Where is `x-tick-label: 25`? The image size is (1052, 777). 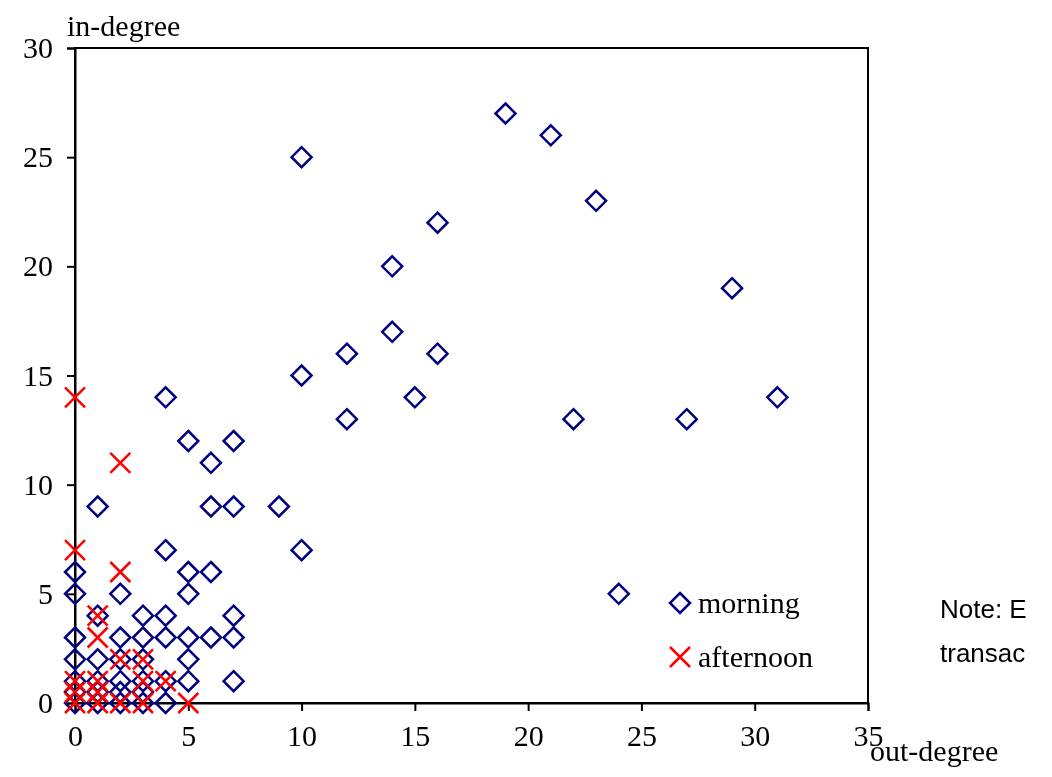 x-tick-label: 25 is located at coordinates (641, 736).